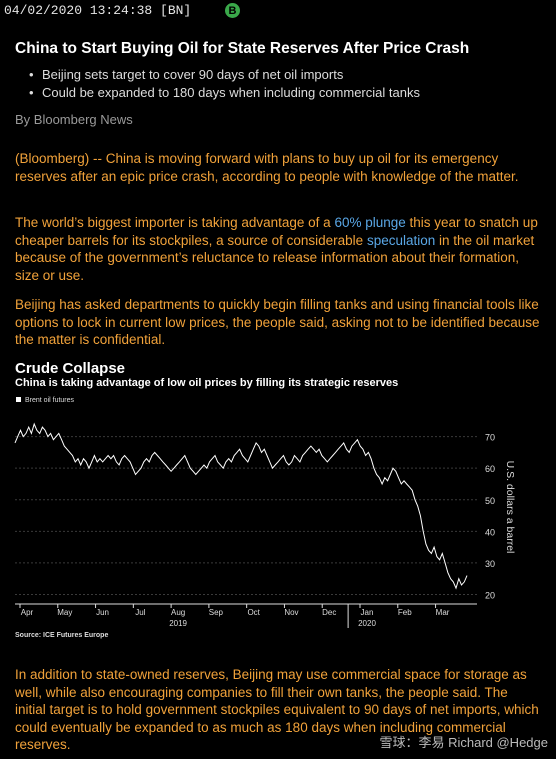 The image size is (556, 759). I want to click on y-tick-label: 30, so click(490, 564).